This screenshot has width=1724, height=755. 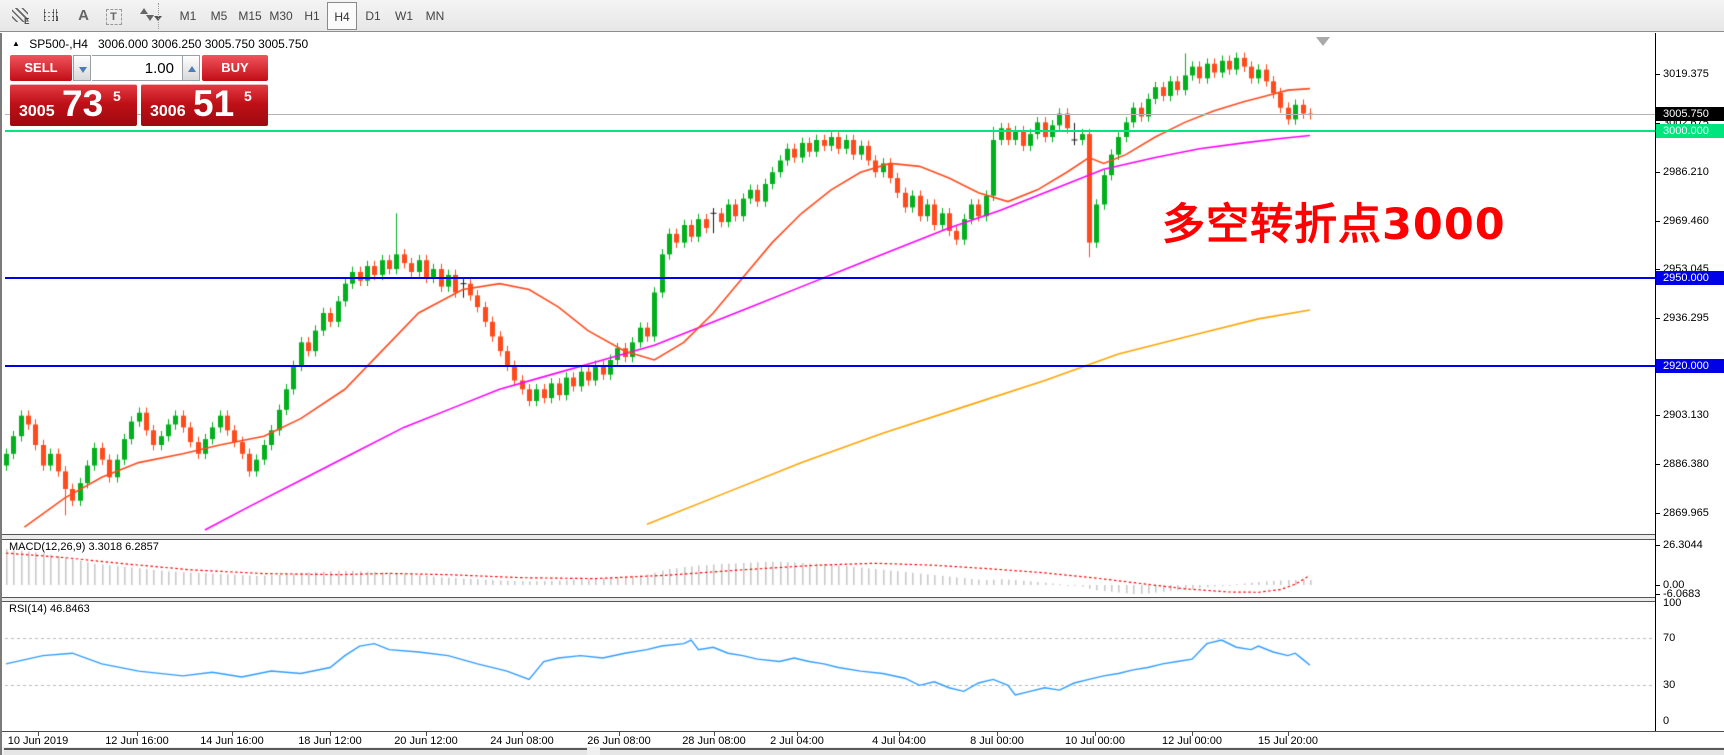 What do you see at coordinates (1095, 741) in the screenshot?
I see `time-axis-label: 10 Jul 00:00` at bounding box center [1095, 741].